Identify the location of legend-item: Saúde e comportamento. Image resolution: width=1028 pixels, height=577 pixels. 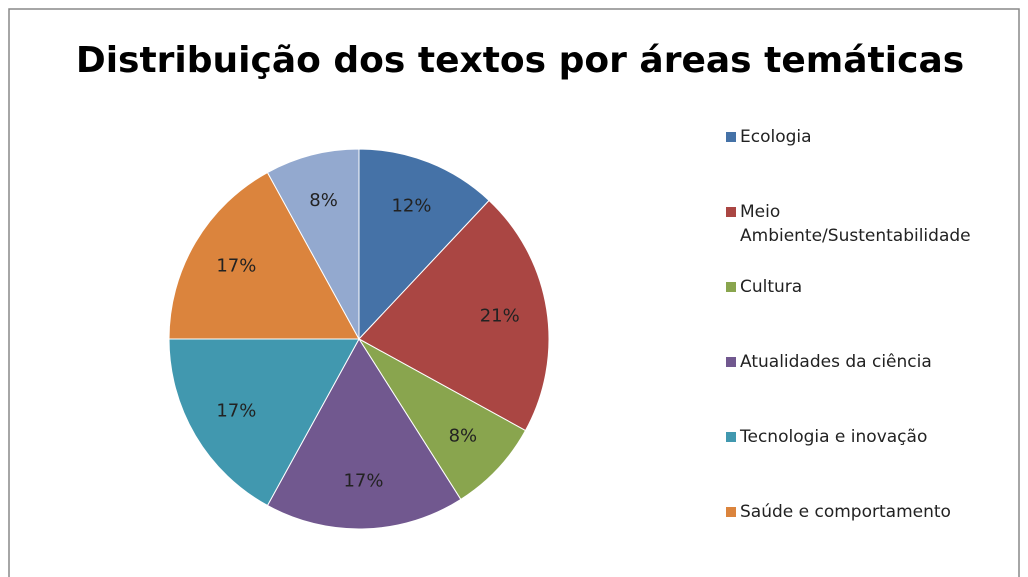
(869, 512).